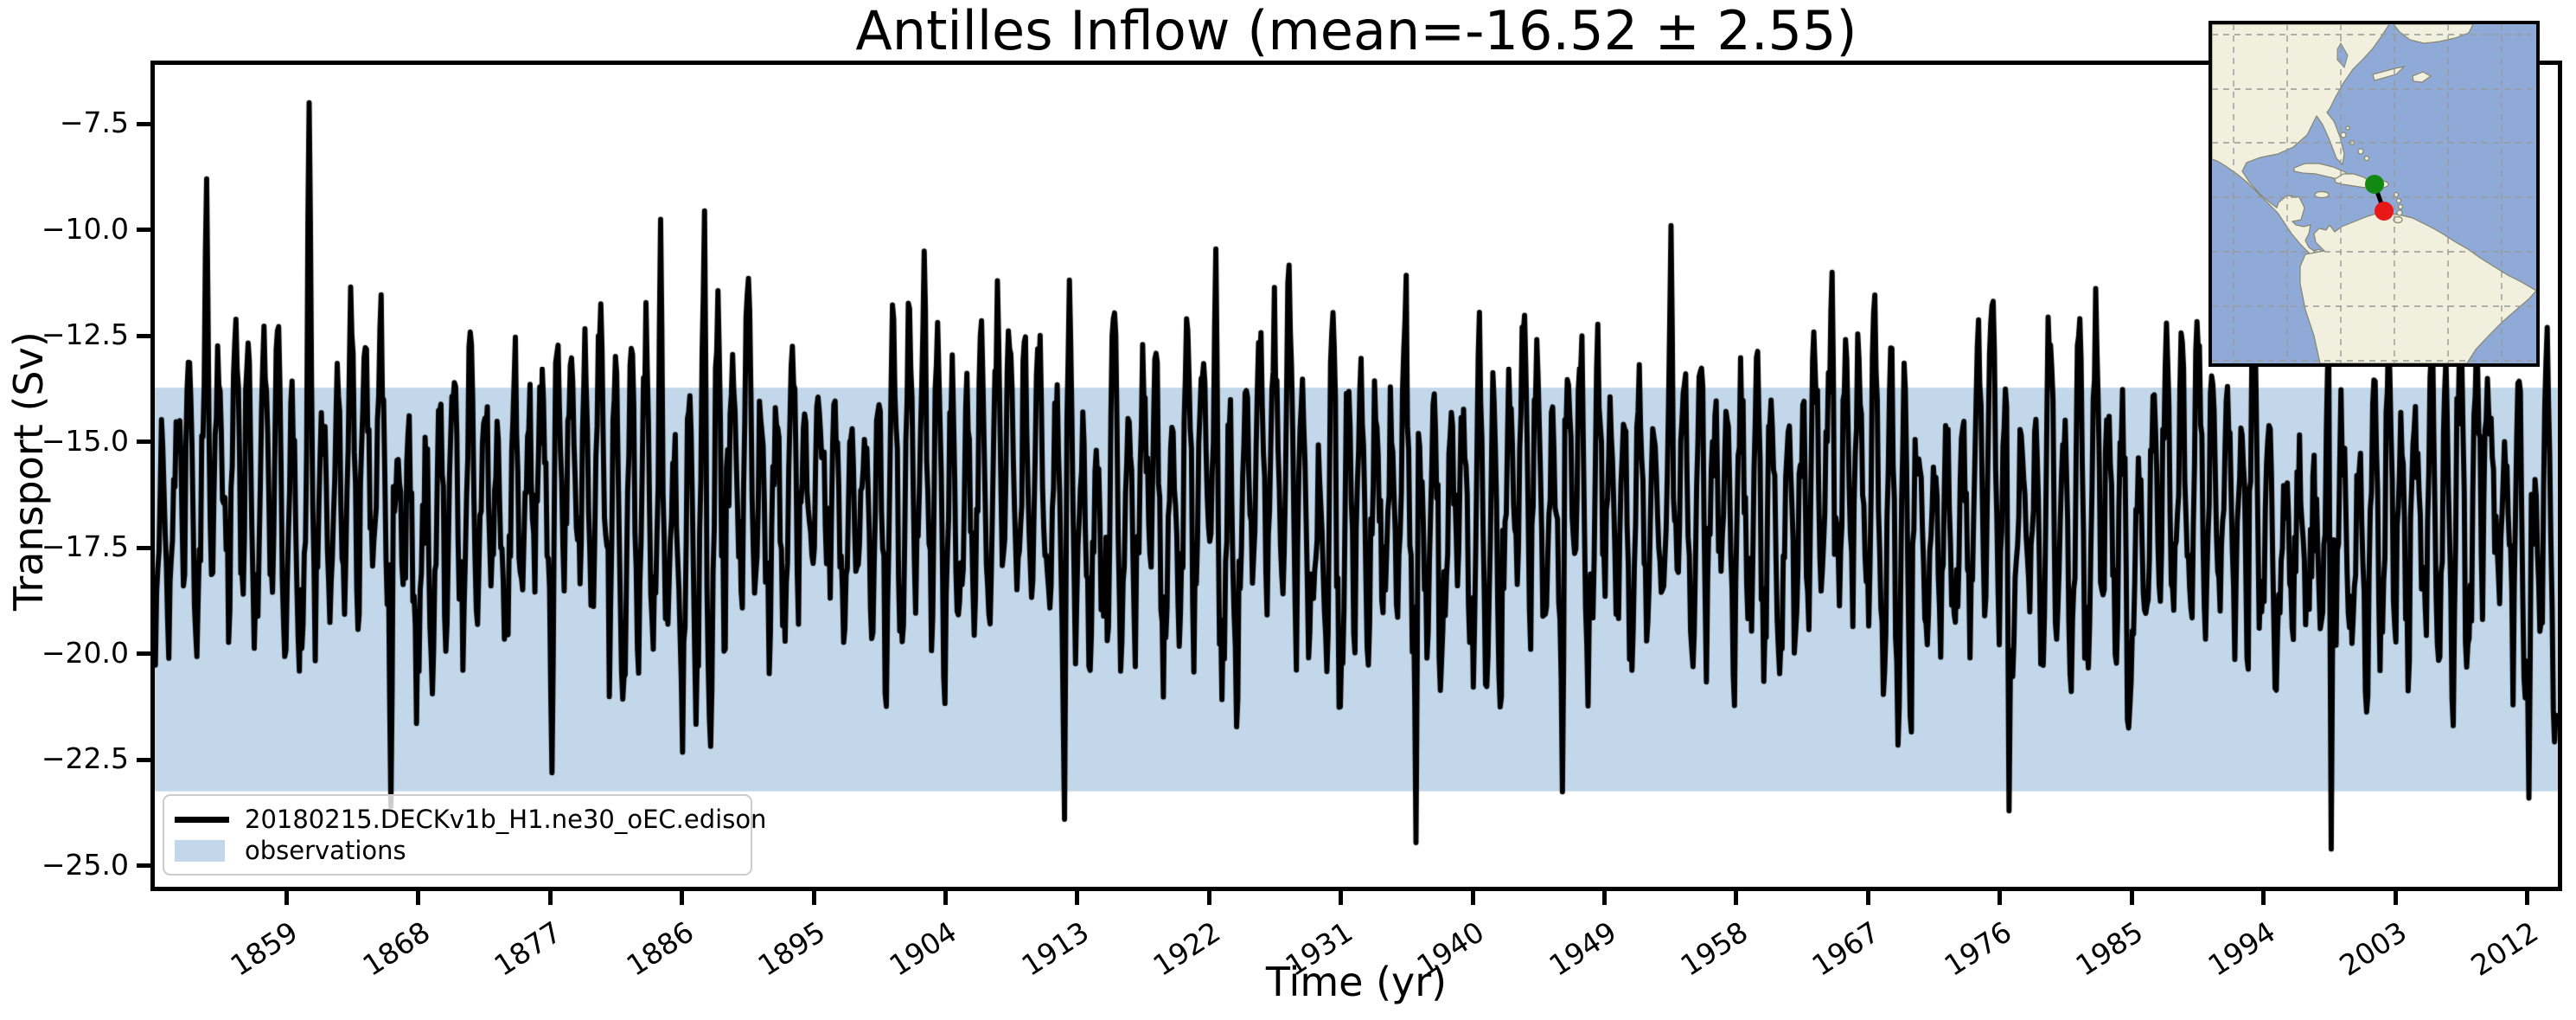 The image size is (2576, 1020). What do you see at coordinates (202, 819) in the screenshot?
I see `model-line-swatch` at bounding box center [202, 819].